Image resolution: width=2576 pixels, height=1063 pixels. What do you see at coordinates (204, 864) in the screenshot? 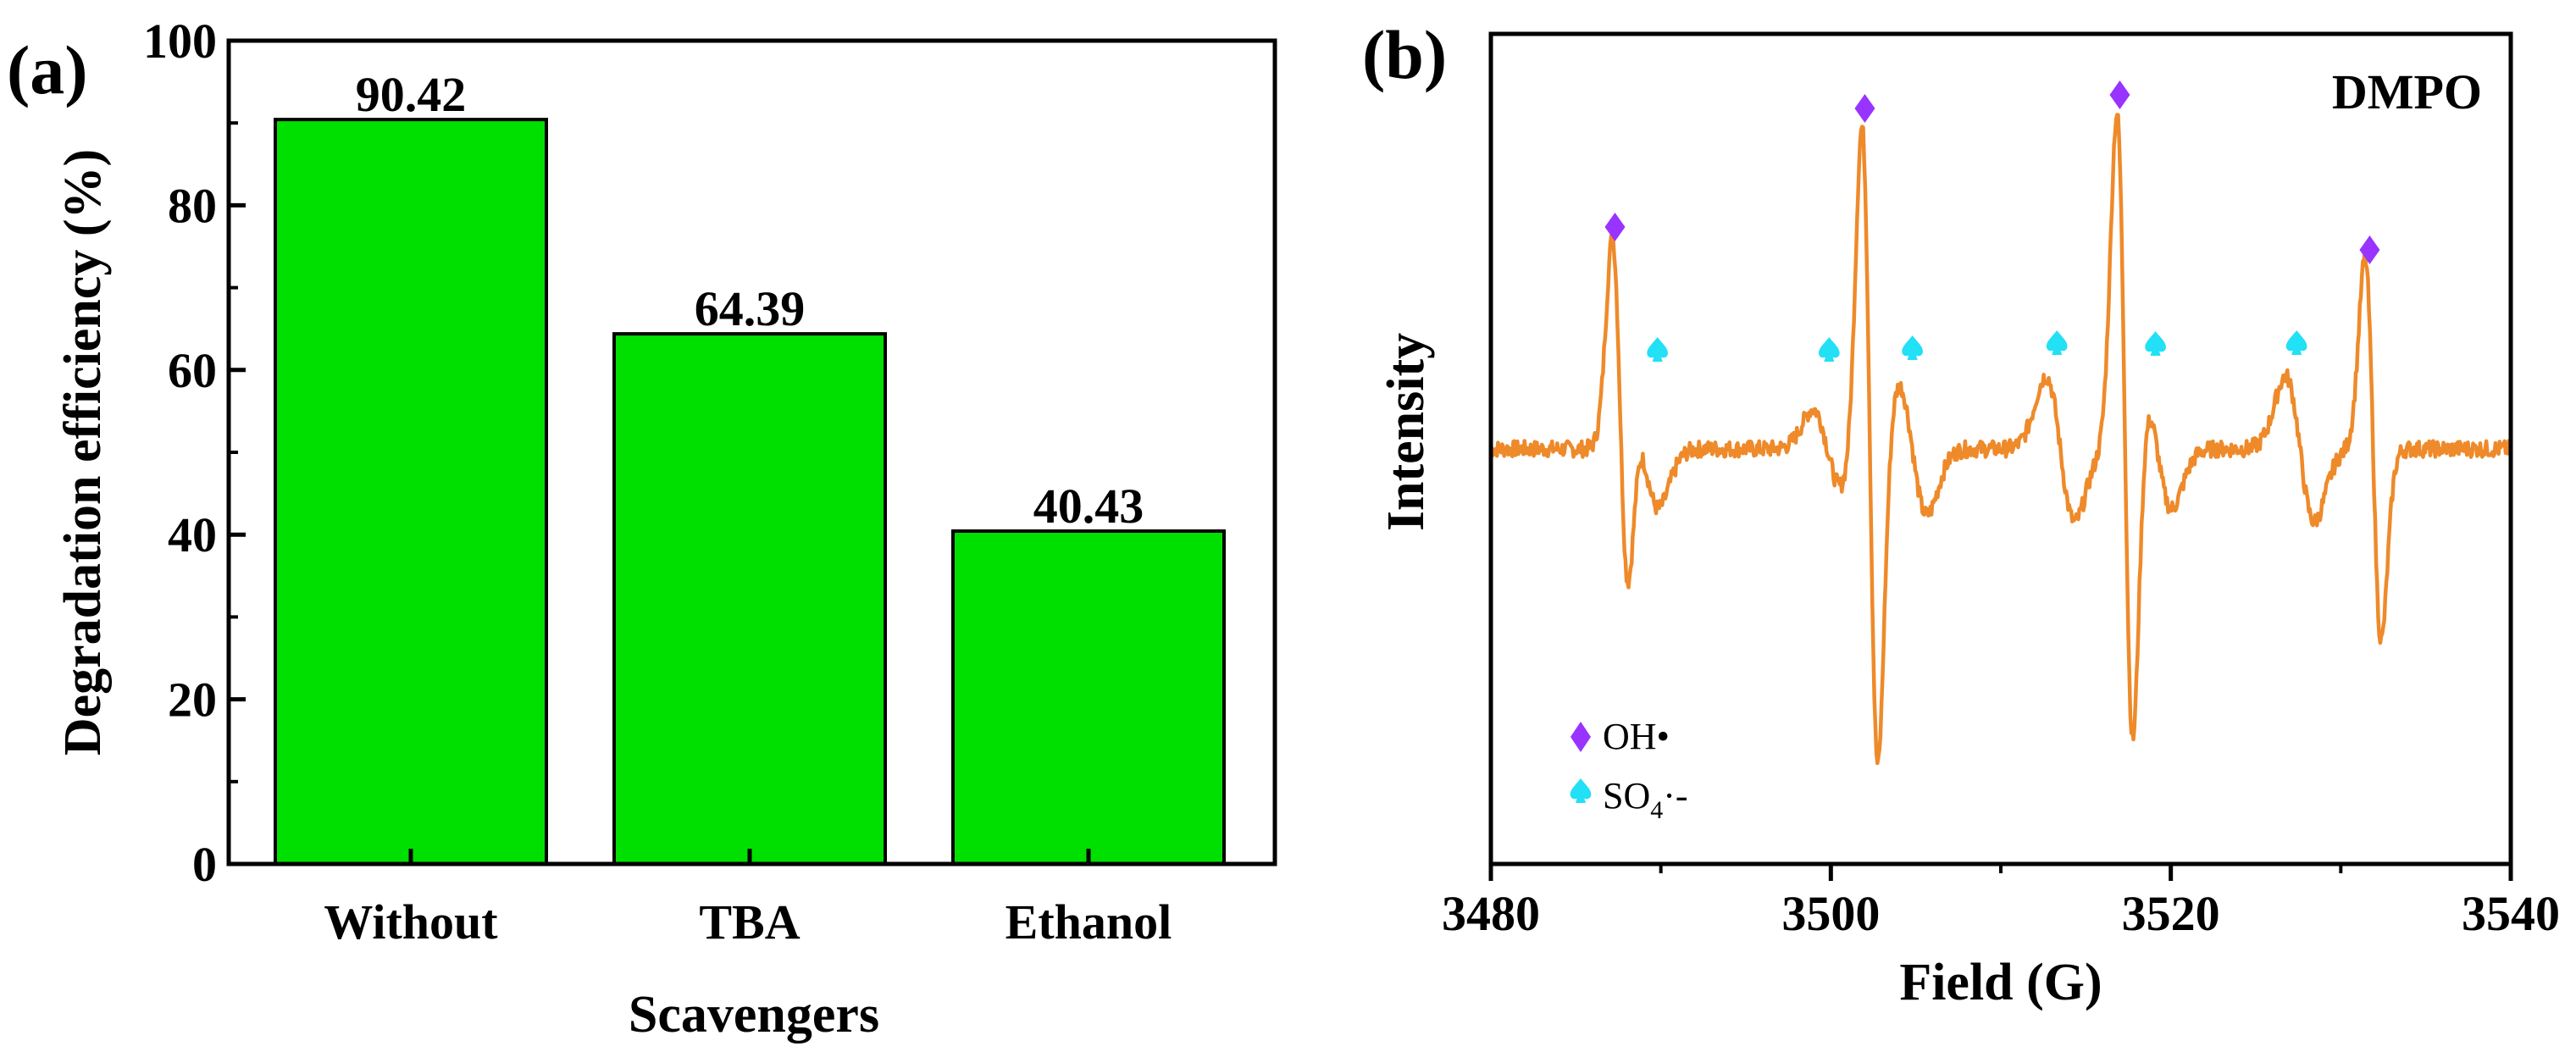
I see `y-tick-label: 0` at bounding box center [204, 864].